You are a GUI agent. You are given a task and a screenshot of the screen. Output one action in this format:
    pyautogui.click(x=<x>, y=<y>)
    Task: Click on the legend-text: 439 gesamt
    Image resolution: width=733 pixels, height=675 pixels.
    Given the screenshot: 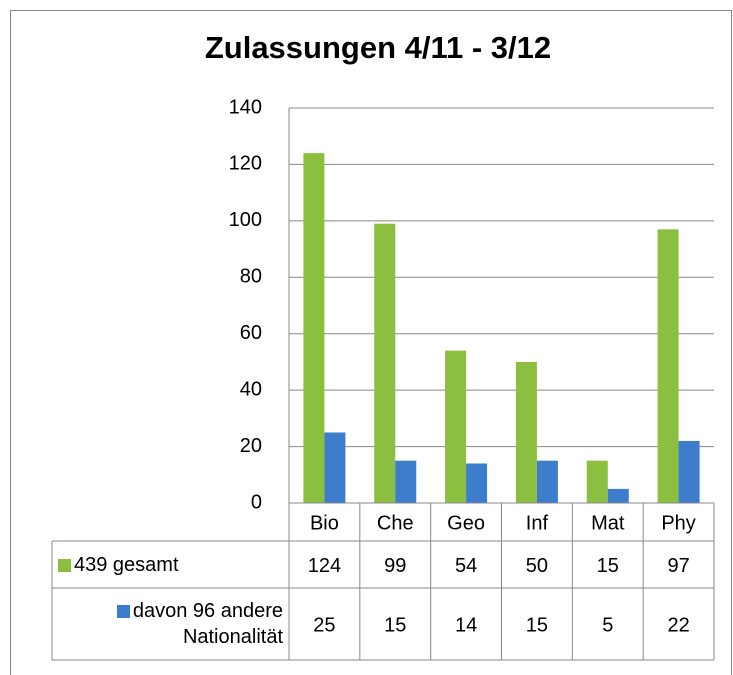 What is the action you would take?
    pyautogui.click(x=118, y=565)
    